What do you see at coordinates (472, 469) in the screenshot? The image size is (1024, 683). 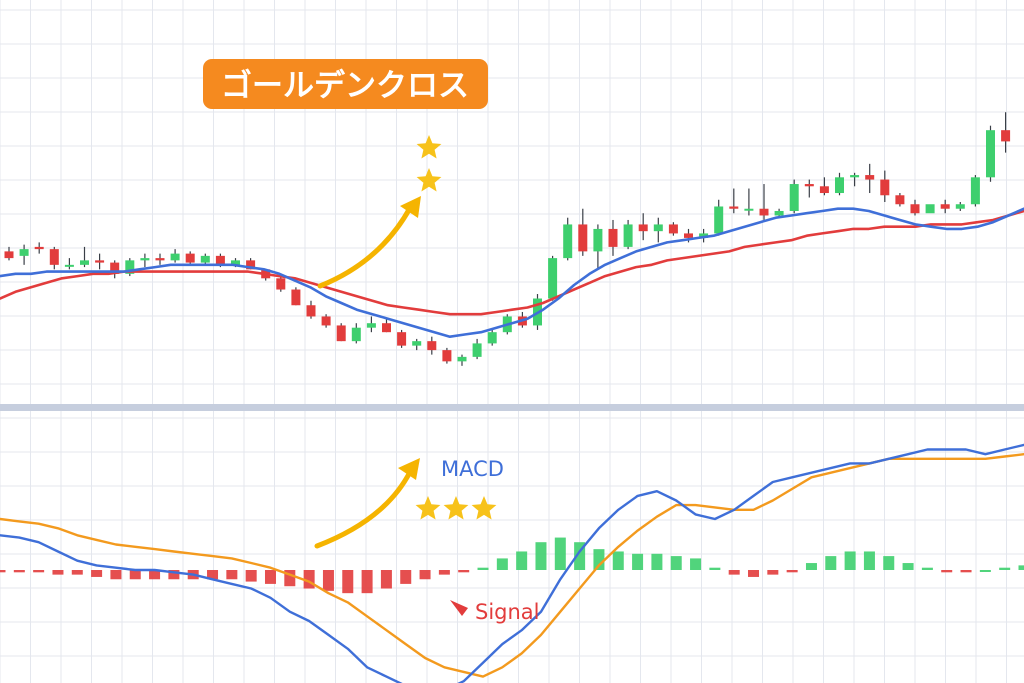 I see `macd-label: MACD` at bounding box center [472, 469].